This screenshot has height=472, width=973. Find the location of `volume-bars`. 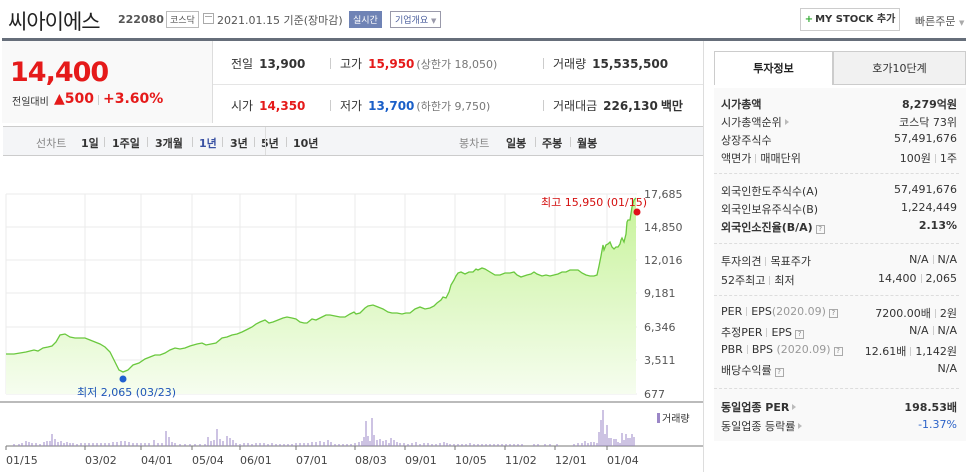

volume-bars is located at coordinates (324, 428).